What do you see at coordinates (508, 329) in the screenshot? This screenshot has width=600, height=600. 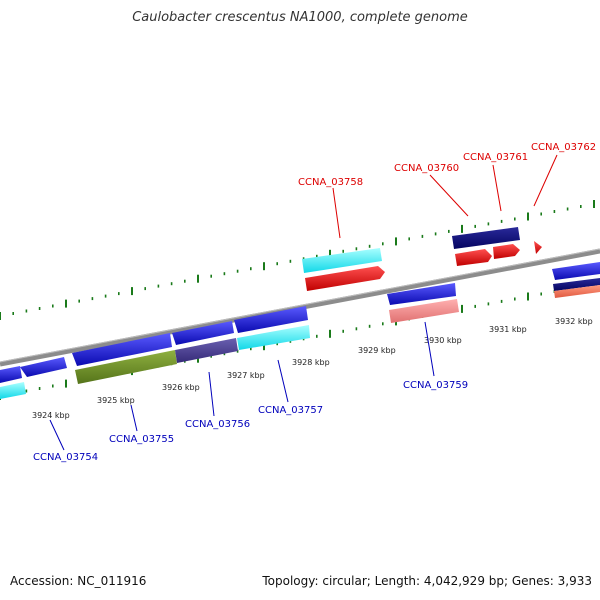 I see `scale-label: 3931 kbp` at bounding box center [508, 329].